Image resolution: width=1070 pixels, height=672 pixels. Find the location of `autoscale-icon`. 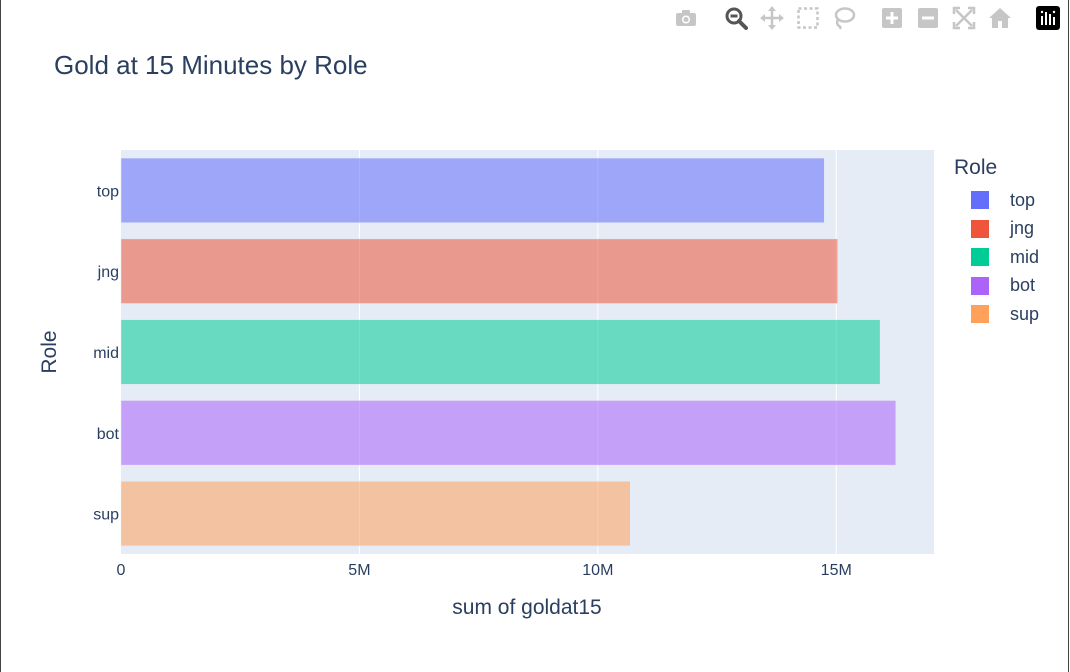

autoscale-icon is located at coordinates (965, 18).